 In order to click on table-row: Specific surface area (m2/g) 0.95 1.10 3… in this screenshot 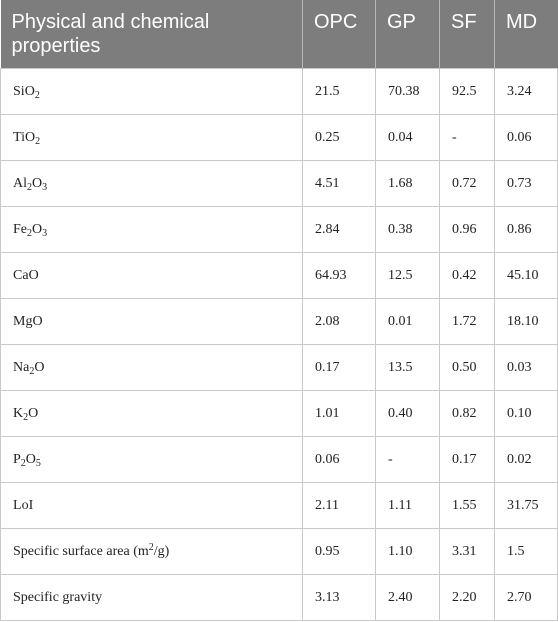, I will do `click(279, 551)`.